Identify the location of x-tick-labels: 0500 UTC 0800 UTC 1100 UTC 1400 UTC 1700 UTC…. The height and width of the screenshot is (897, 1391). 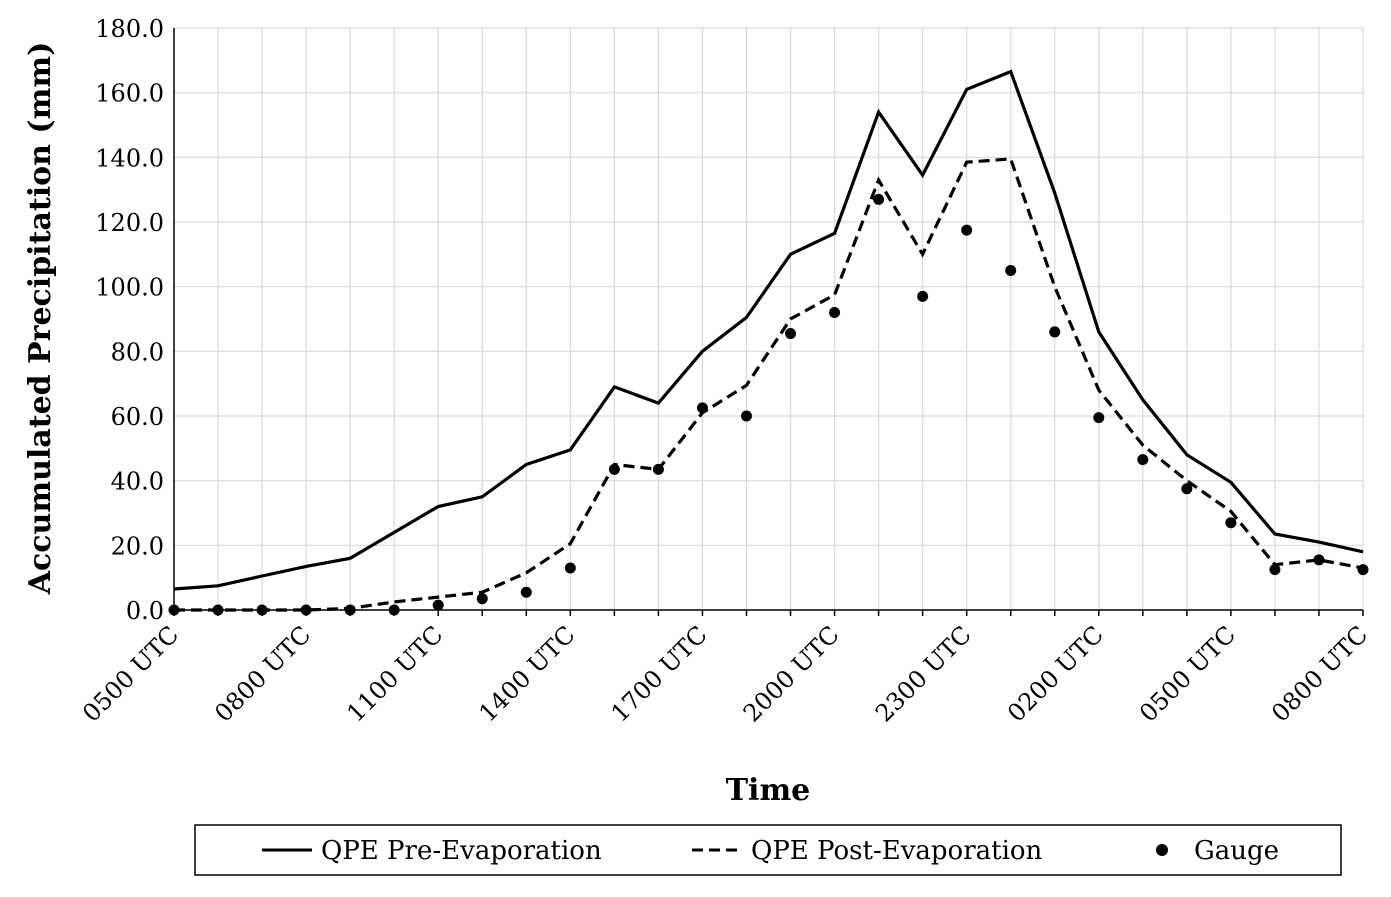
(725, 673).